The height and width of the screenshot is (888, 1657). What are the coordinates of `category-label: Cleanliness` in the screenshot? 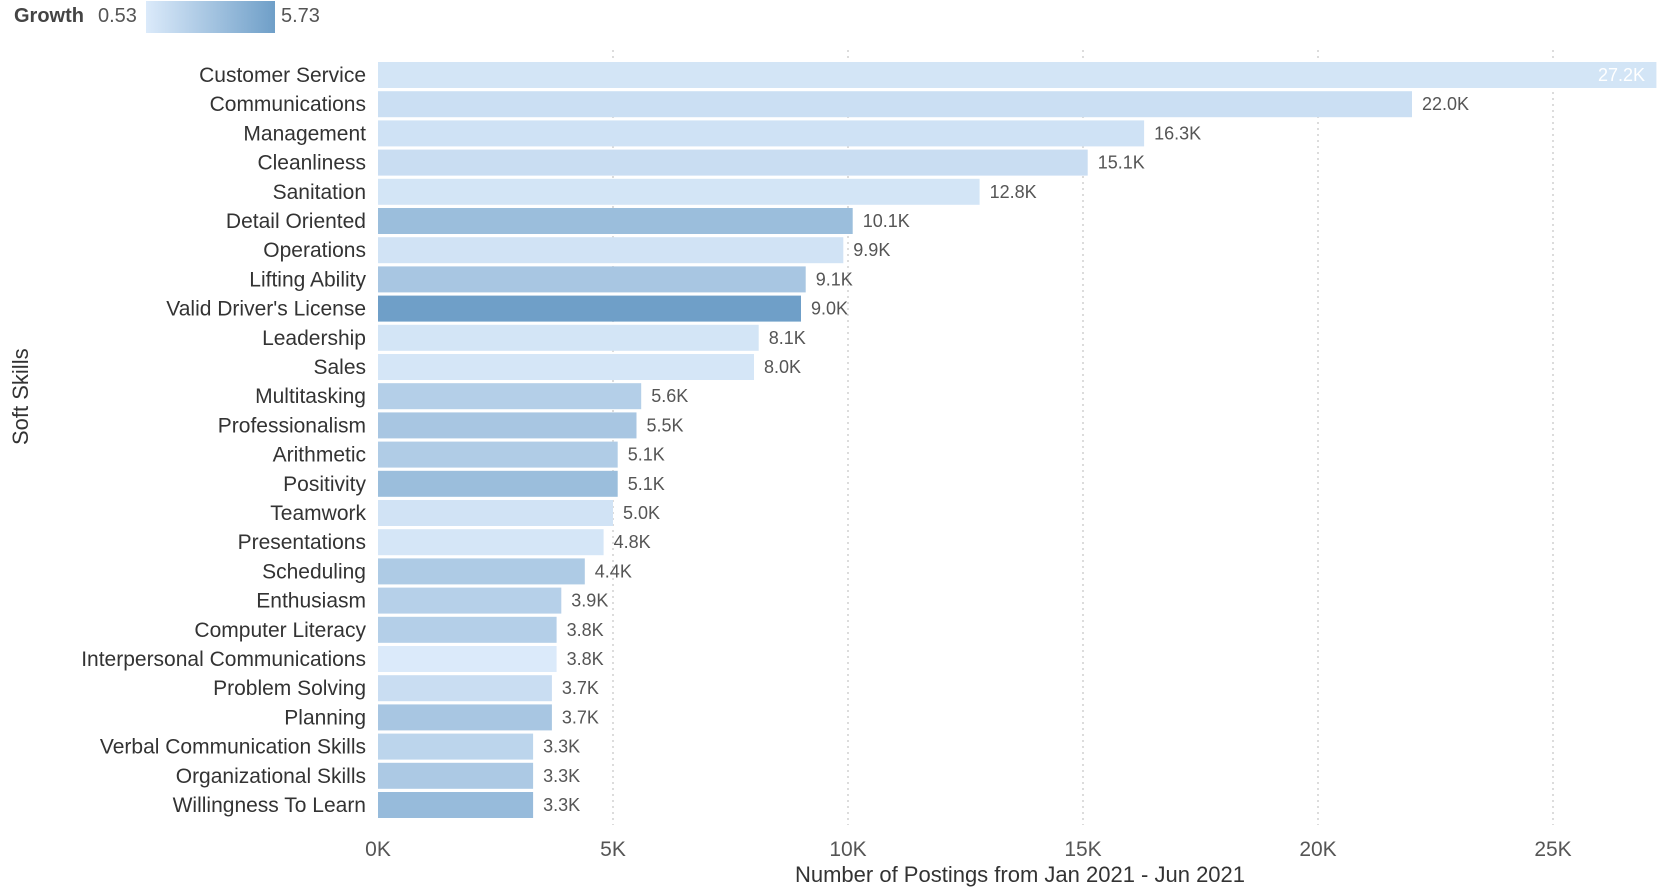 It's located at (311, 163).